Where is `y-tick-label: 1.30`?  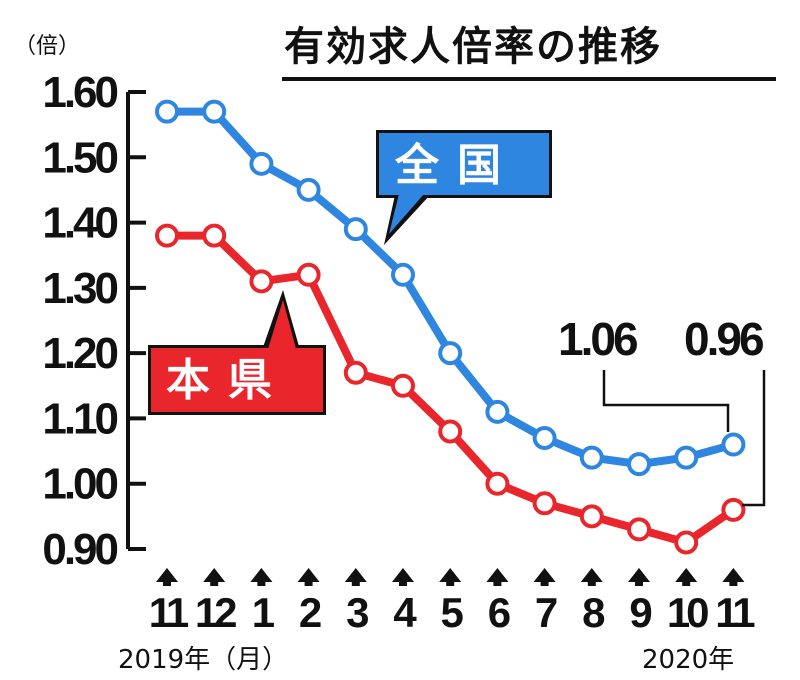 y-tick-label: 1.30 is located at coordinates (79, 288).